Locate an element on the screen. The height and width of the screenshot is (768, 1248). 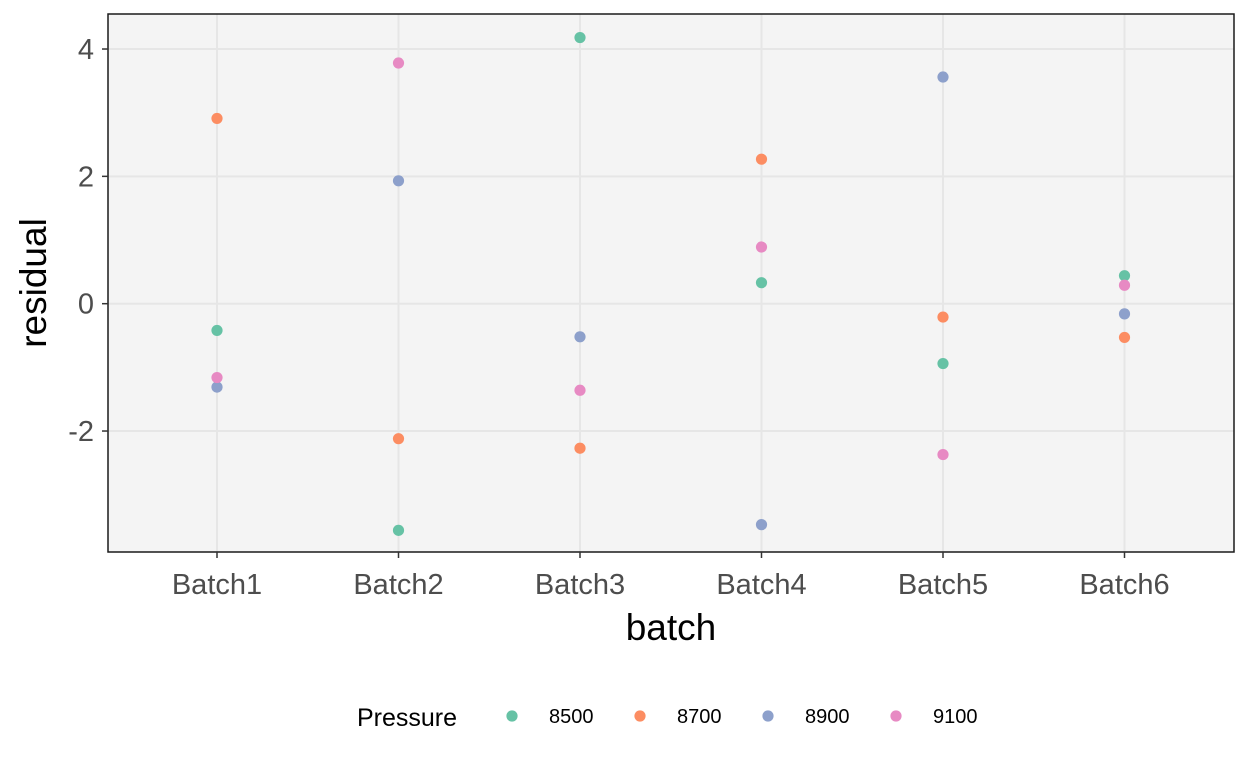
x-tick-label: Batch6 is located at coordinates (1124, 585).